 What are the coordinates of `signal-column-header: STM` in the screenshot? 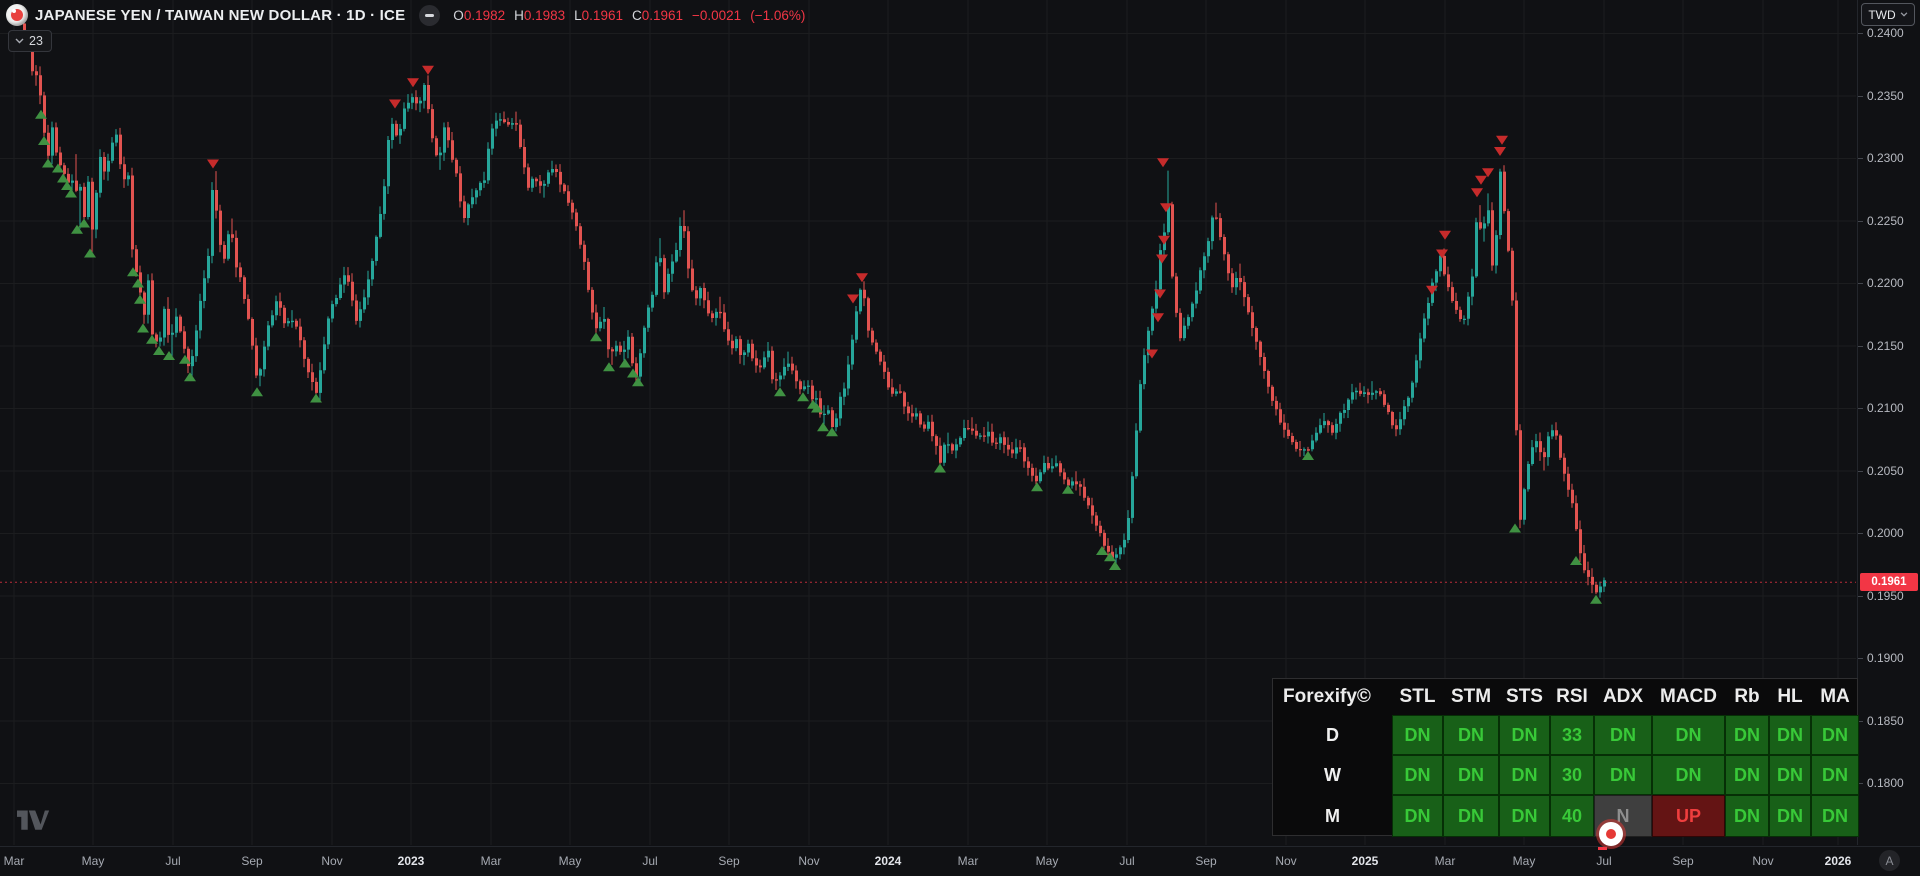 It's located at (1471, 696).